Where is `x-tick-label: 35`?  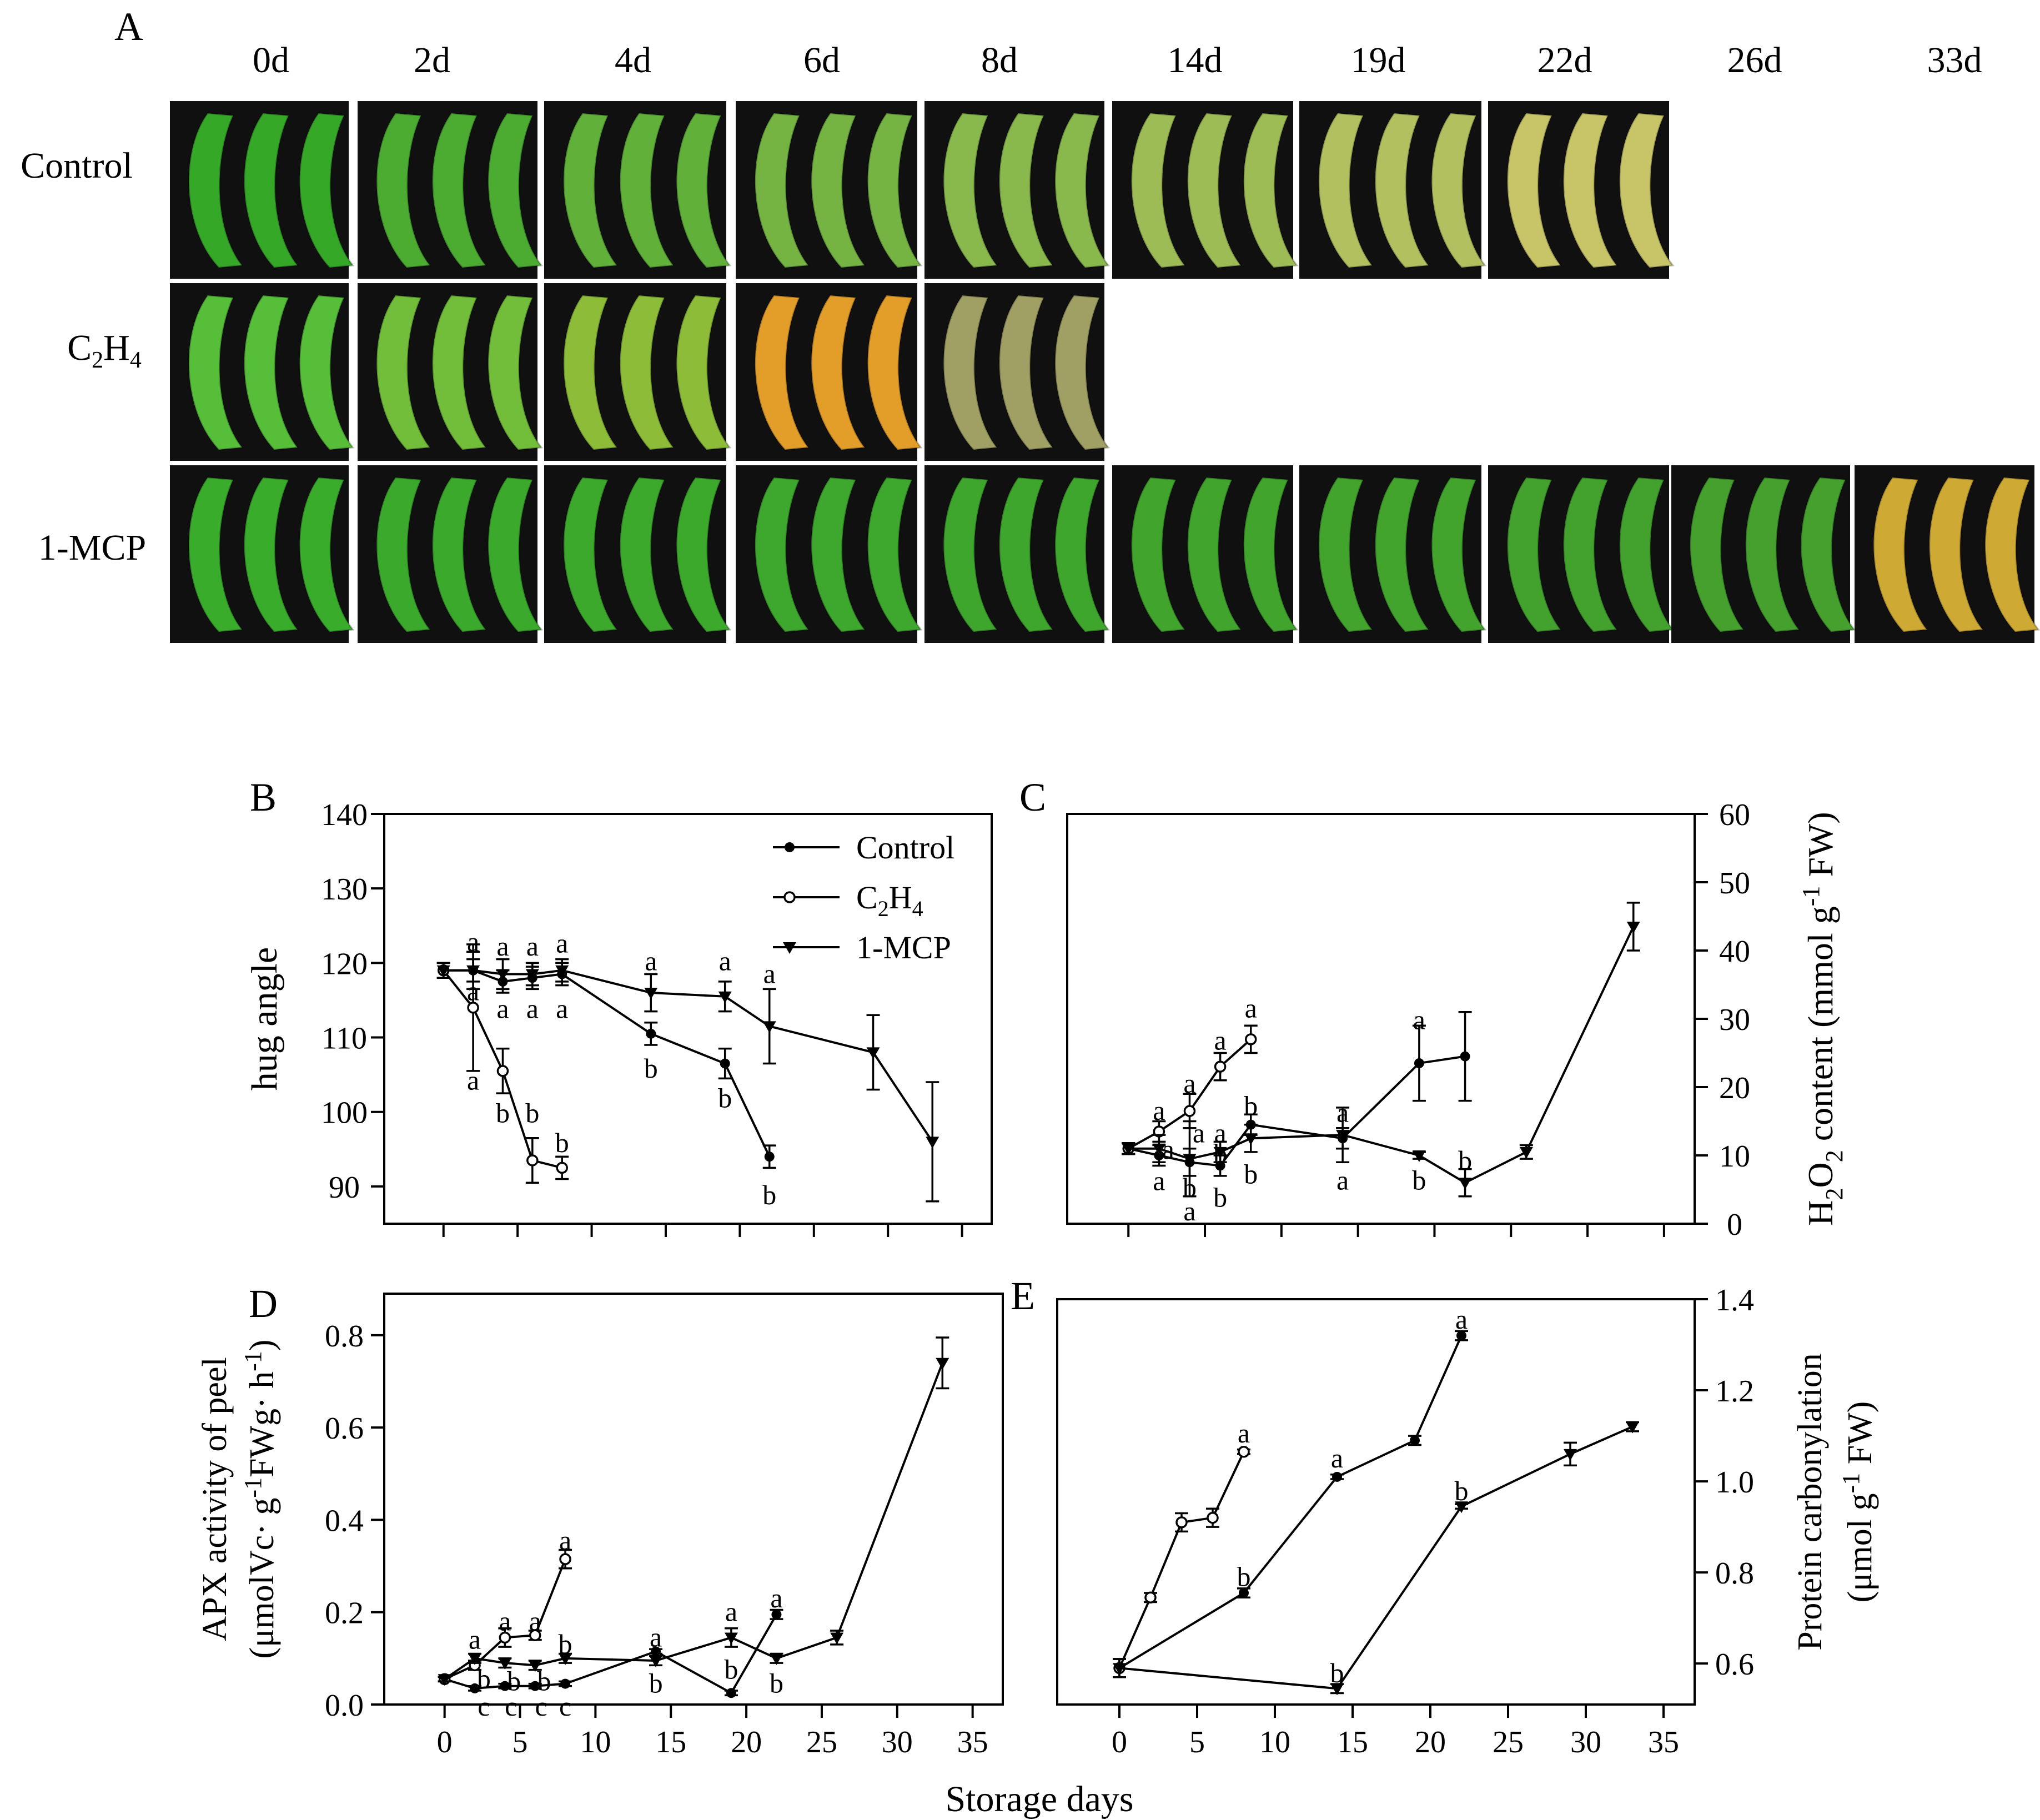
x-tick-label: 35 is located at coordinates (972, 1742).